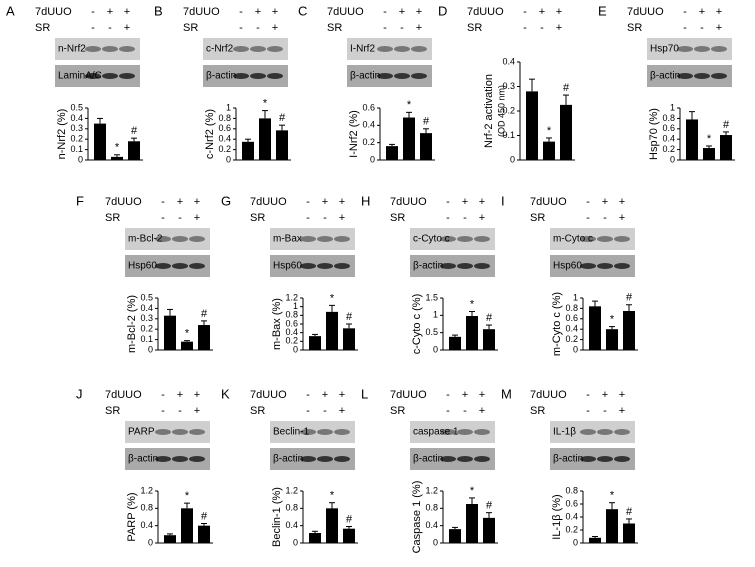 This screenshot has height=567, width=755. Describe the element at coordinates (76, 107) in the screenshot. I see `y-tick-label: 0.5` at that location.